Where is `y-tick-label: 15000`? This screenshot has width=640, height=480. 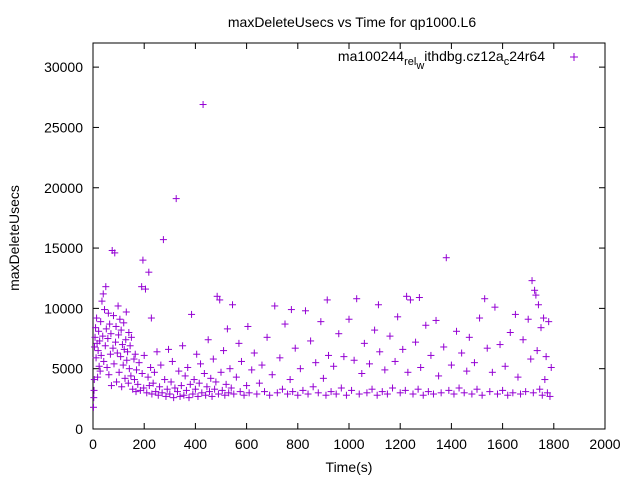 y-tick-label: 15000 is located at coordinates (63, 248).